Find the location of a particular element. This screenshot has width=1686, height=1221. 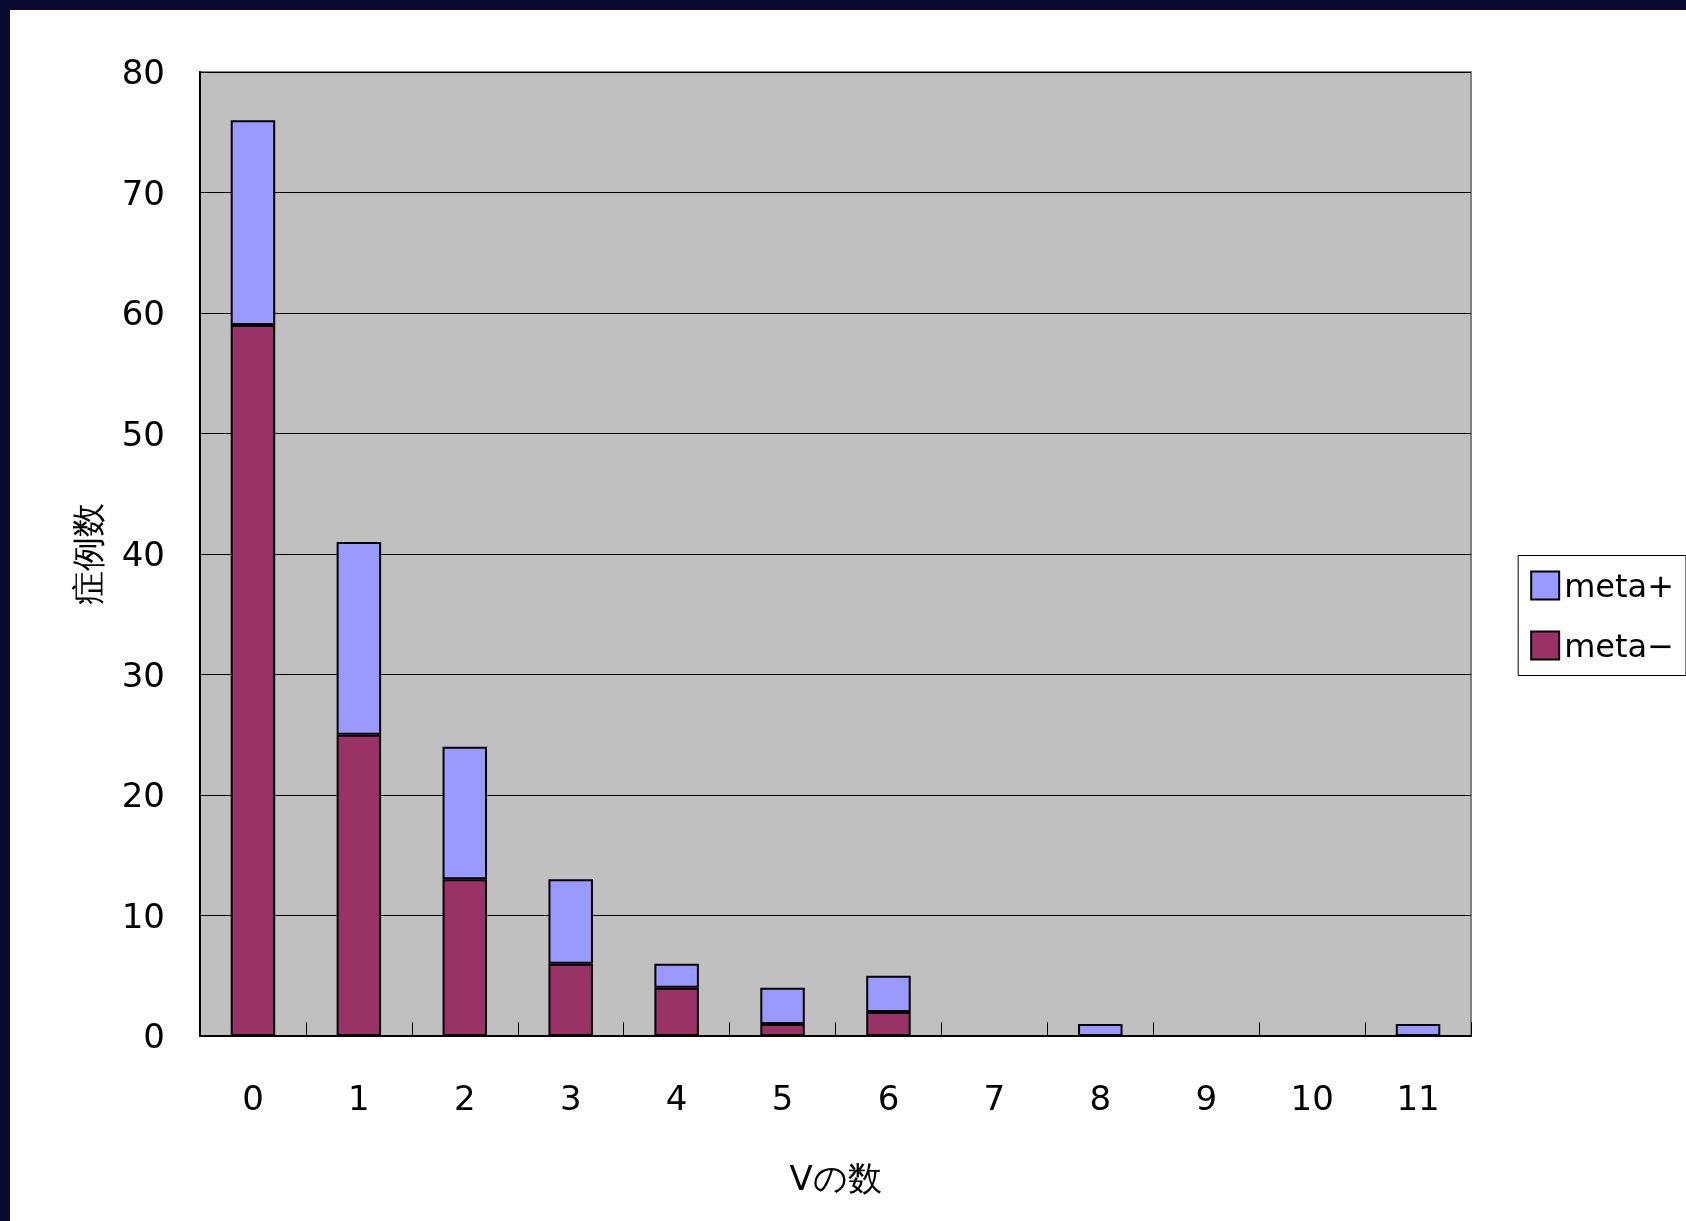

x-tick-label: 1 is located at coordinates (359, 1098).